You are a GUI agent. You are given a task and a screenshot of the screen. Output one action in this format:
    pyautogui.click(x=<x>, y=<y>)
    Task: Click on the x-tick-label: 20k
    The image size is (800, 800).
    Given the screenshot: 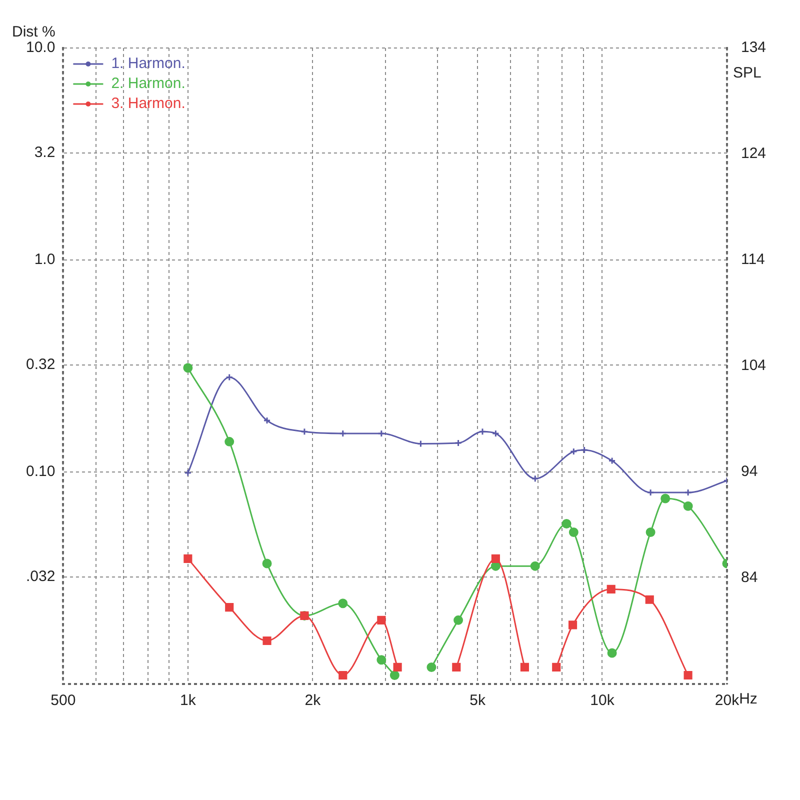 What is the action you would take?
    pyautogui.click(x=727, y=701)
    